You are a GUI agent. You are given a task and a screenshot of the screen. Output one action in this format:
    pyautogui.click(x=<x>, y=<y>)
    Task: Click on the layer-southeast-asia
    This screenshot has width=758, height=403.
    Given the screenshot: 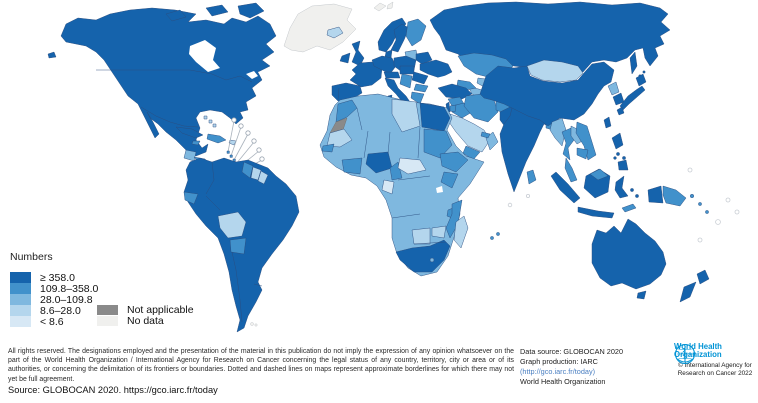 What is the action you would take?
    pyautogui.click(x=594, y=168)
    